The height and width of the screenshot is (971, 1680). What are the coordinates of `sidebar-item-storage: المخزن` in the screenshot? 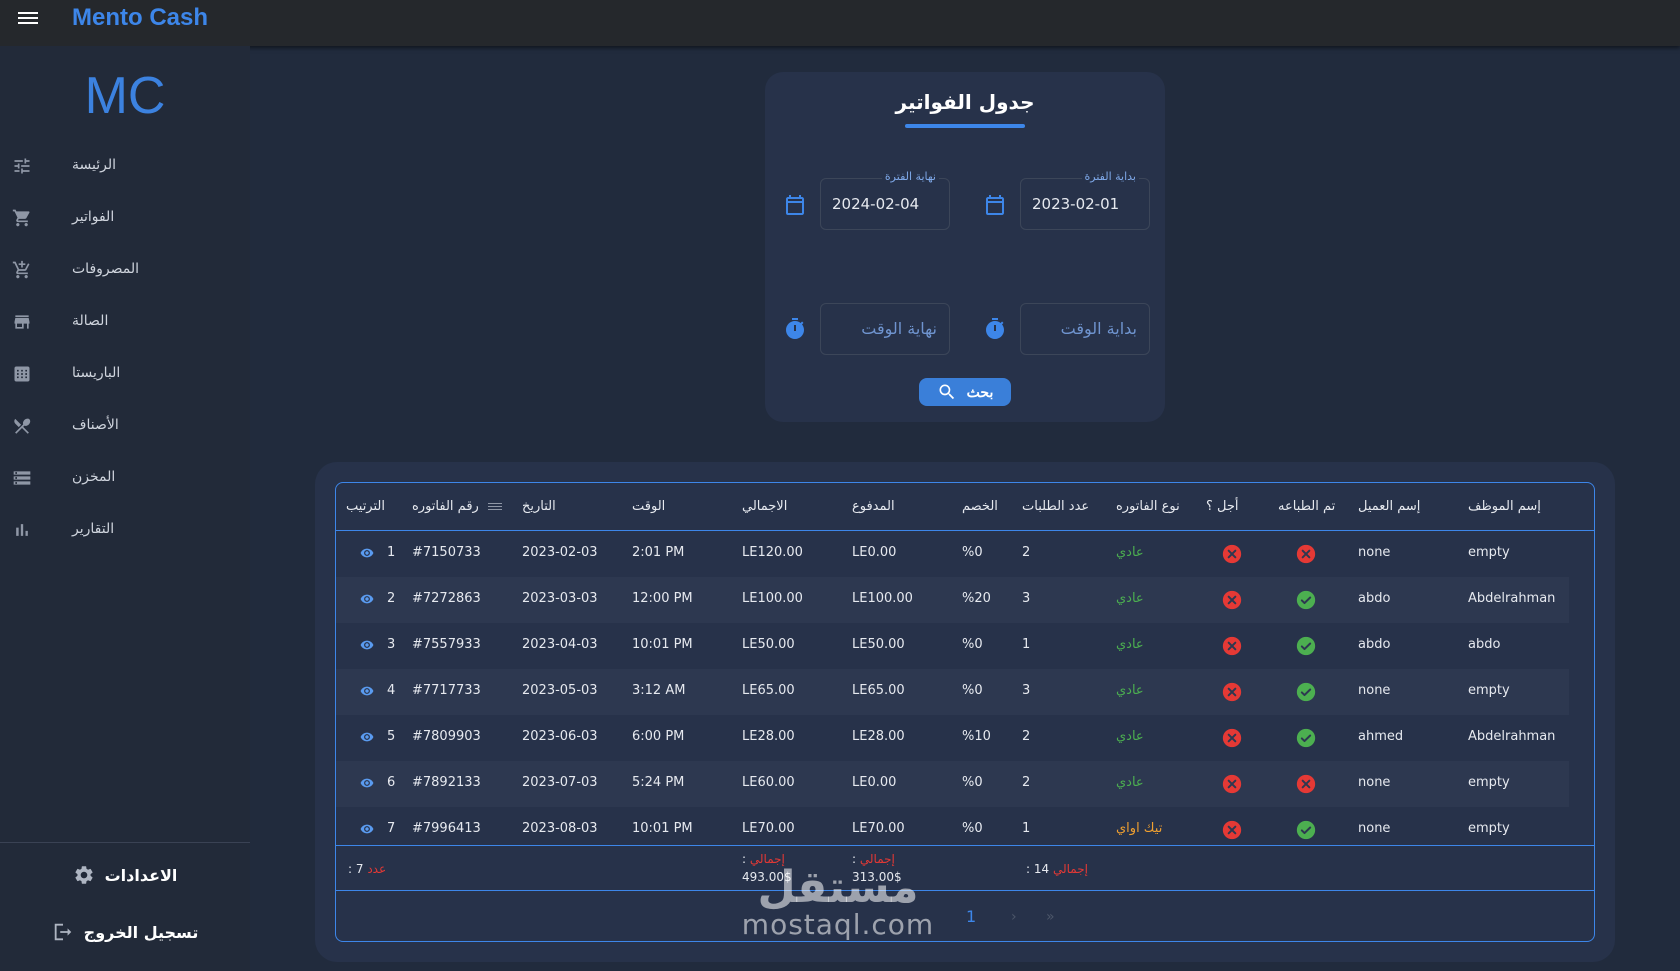 It's located at (125, 480).